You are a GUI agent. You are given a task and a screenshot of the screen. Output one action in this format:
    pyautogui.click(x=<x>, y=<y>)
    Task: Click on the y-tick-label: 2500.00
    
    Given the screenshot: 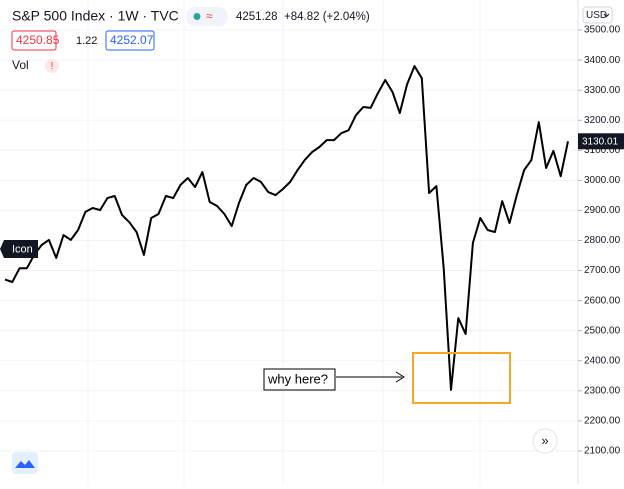 What is the action you would take?
    pyautogui.click(x=602, y=330)
    